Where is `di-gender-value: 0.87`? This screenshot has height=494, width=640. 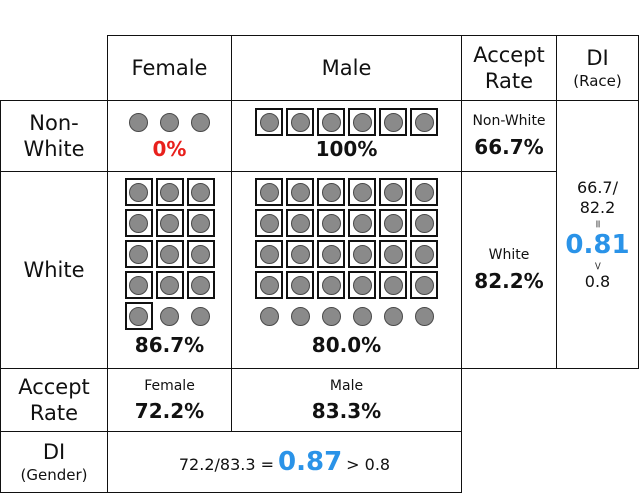 di-gender-value: 0.87 is located at coordinates (310, 462).